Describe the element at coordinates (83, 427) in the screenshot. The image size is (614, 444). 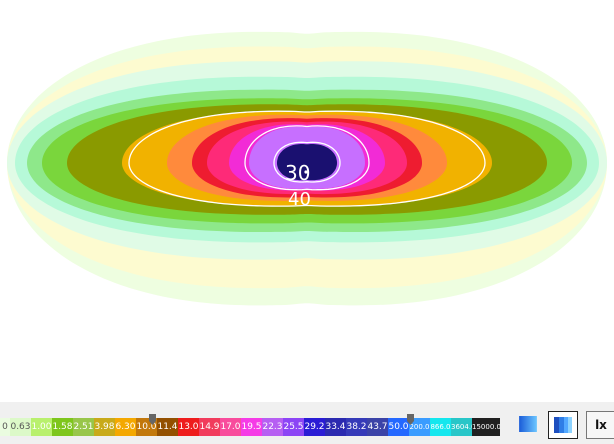
I see `scale-swatch-4: 2.51` at that location.